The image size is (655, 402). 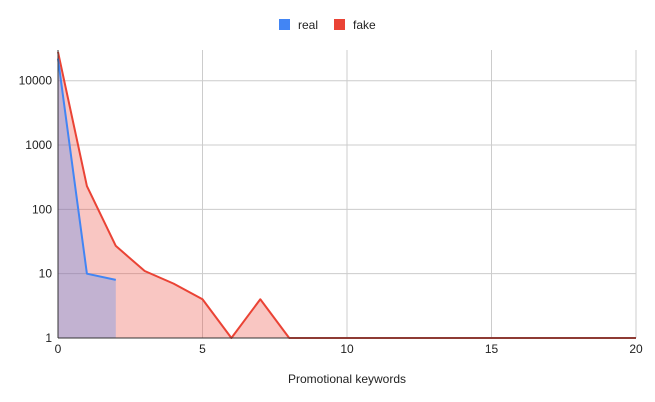 What do you see at coordinates (327, 25) in the screenshot?
I see `legend: real fake` at bounding box center [327, 25].